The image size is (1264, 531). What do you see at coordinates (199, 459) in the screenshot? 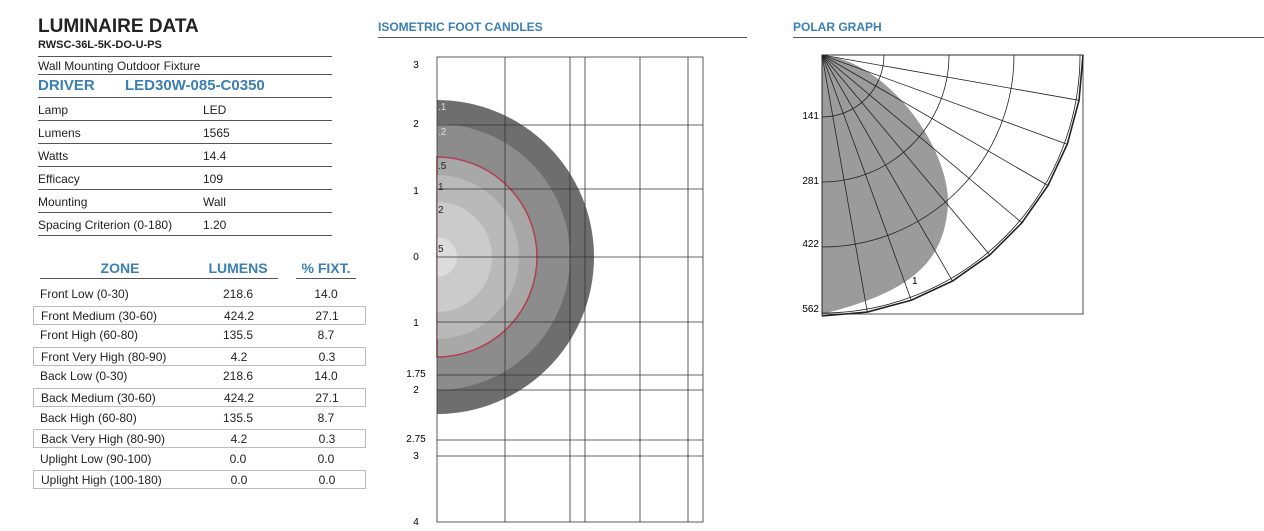
I see `zone-row: Uplight Low (90-100) 0.0 0.0` at bounding box center [199, 459].